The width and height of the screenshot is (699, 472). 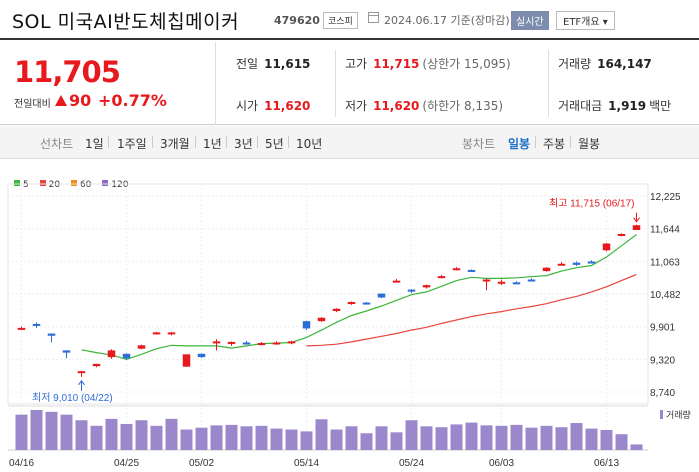 What do you see at coordinates (665, 262) in the screenshot?
I see `y-tick-label: 11,063` at bounding box center [665, 262].